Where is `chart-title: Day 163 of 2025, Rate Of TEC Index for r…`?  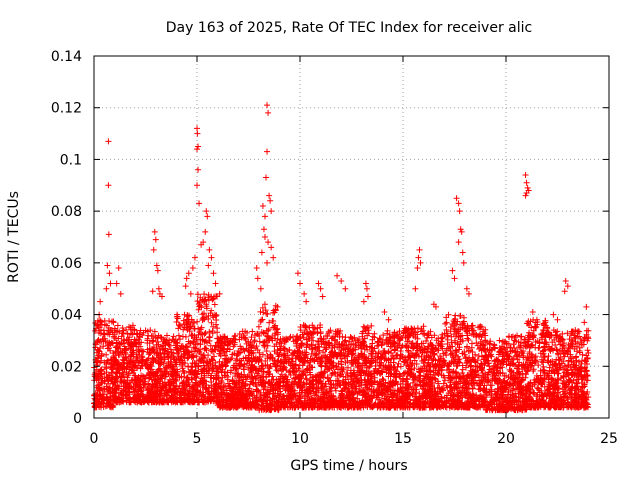 chart-title: Day 163 of 2025, Rate Of TEC Index for r… is located at coordinates (349, 28).